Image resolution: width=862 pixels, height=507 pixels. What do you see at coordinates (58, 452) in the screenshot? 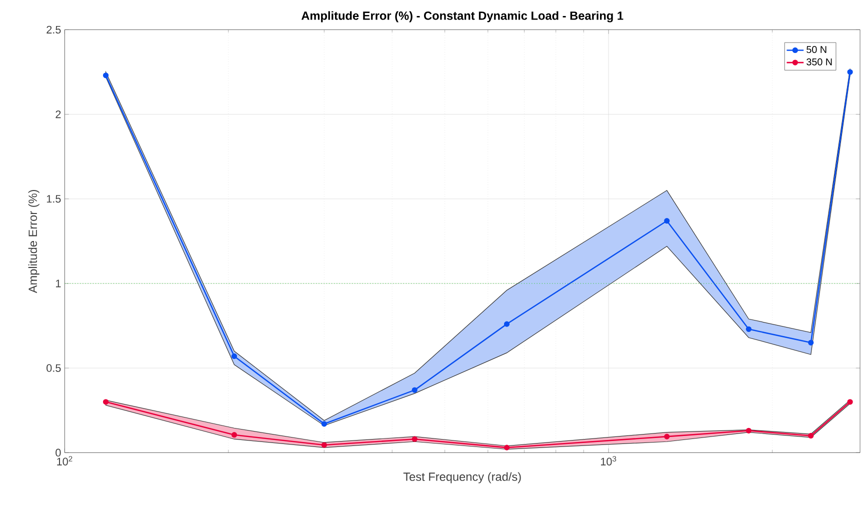
I see `y-tick-label: 0` at bounding box center [58, 452].